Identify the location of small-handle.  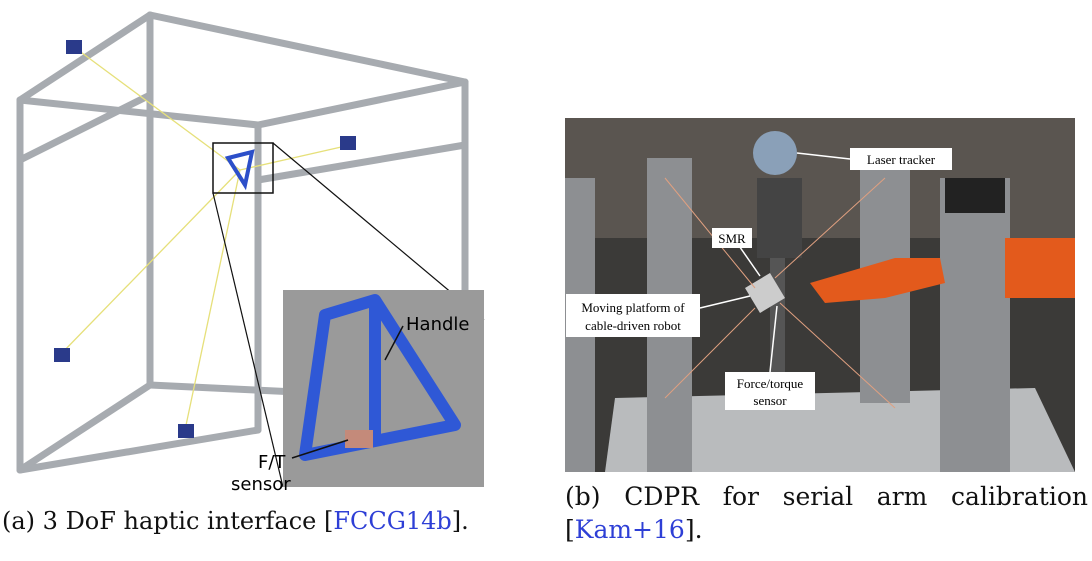
(239, 170).